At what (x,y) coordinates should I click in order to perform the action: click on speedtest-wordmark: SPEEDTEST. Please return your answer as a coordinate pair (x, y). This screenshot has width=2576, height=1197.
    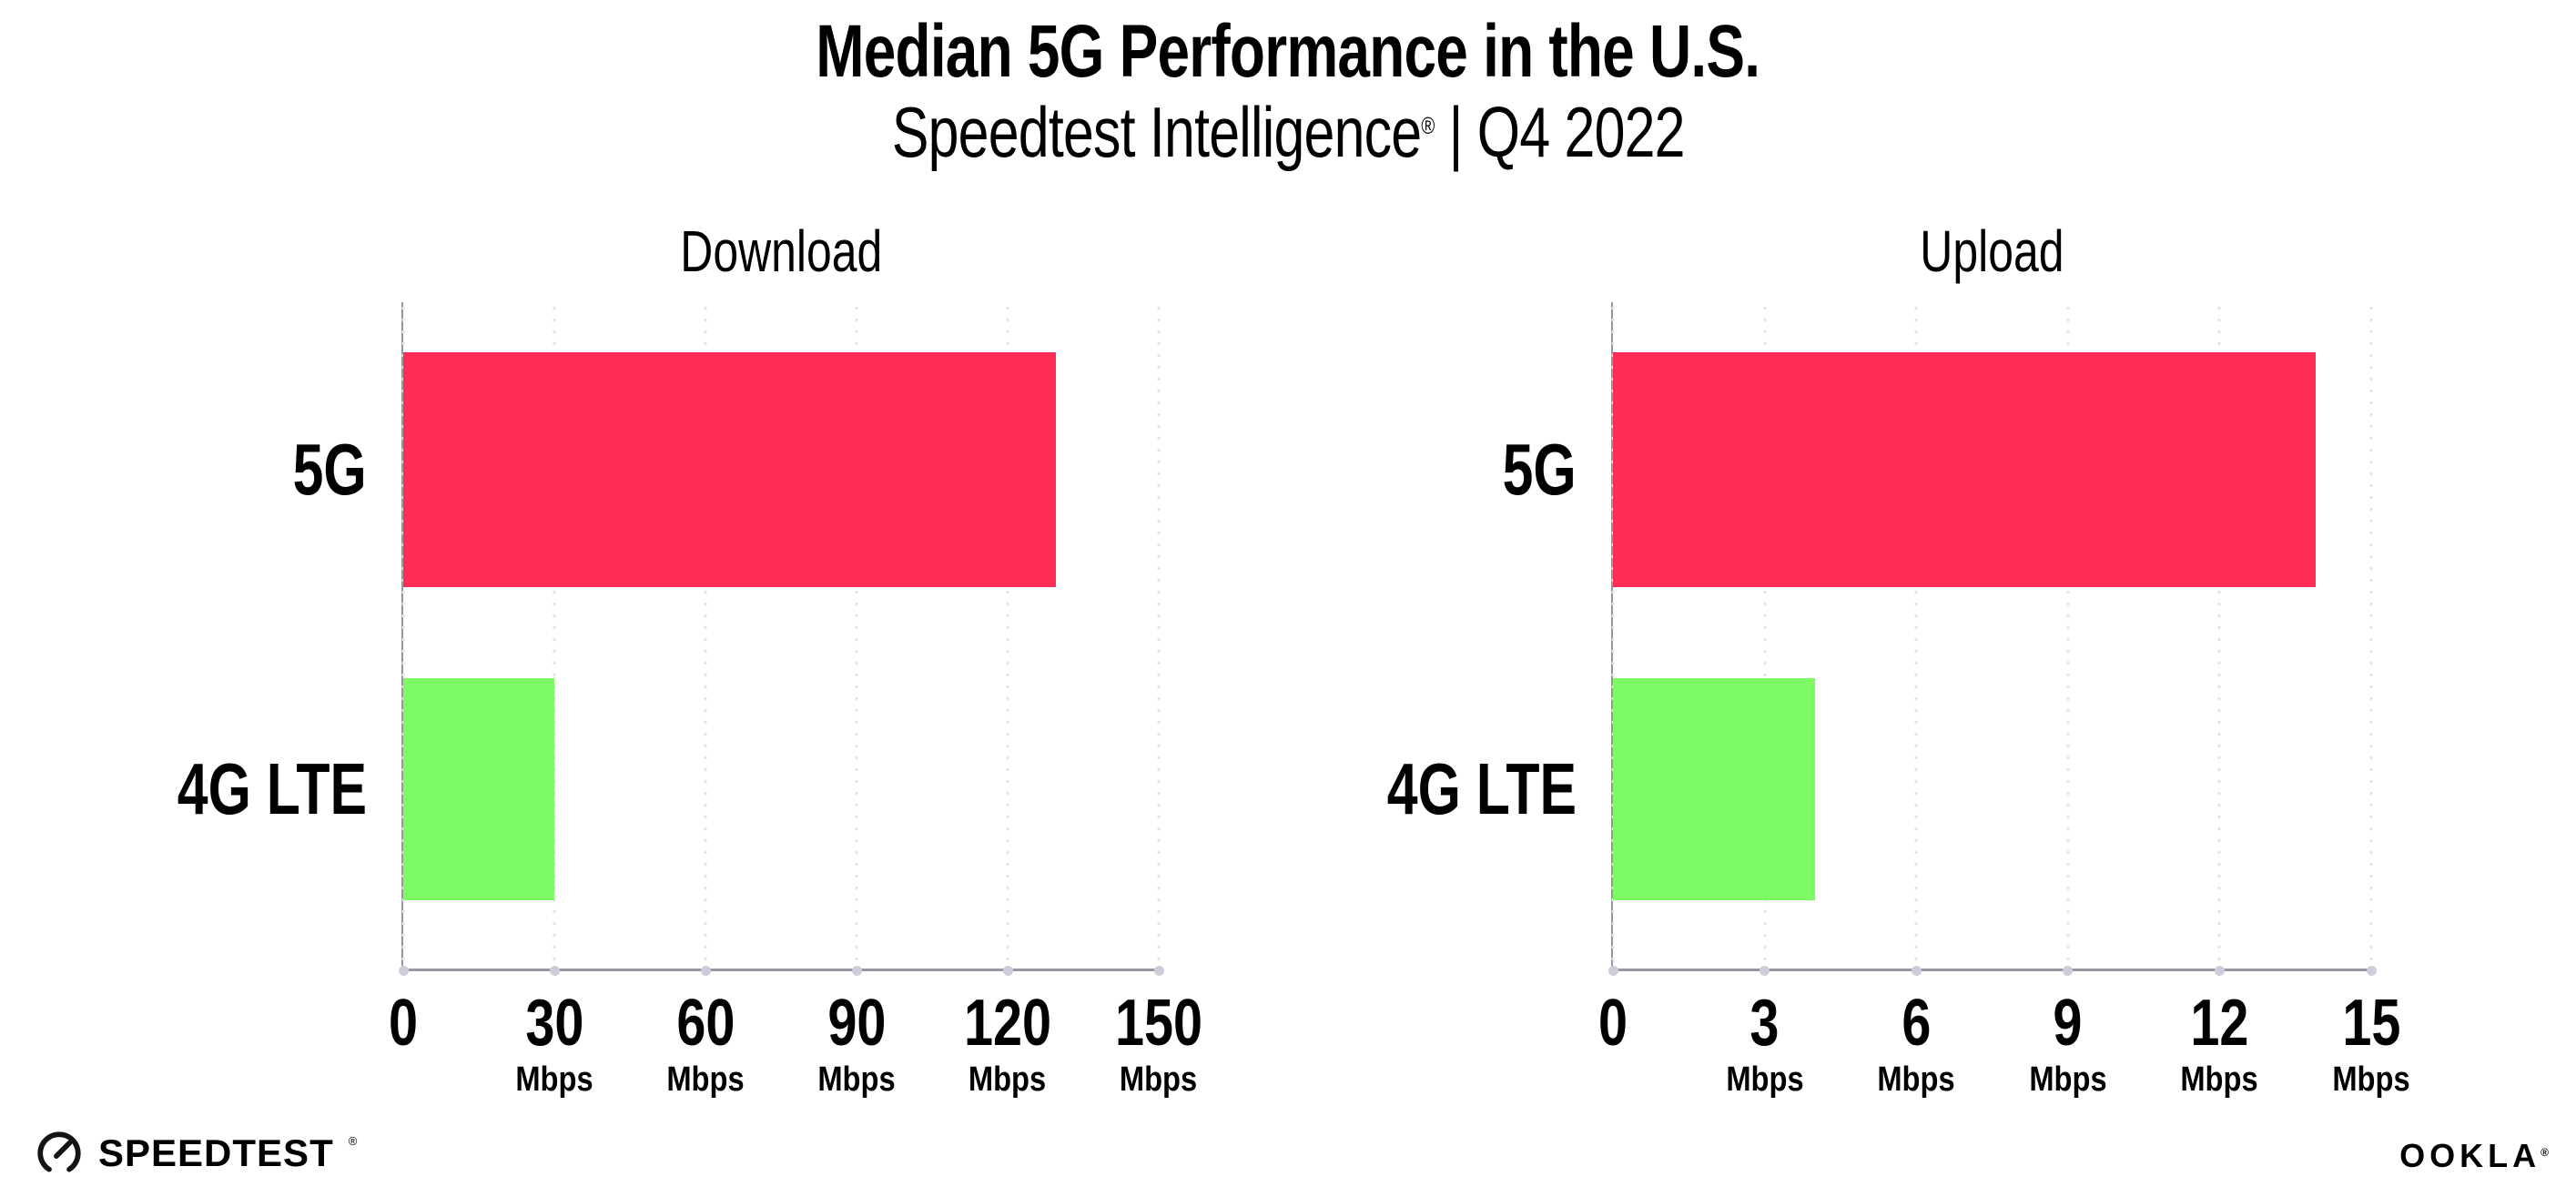
    Looking at the image, I should click on (216, 1153).